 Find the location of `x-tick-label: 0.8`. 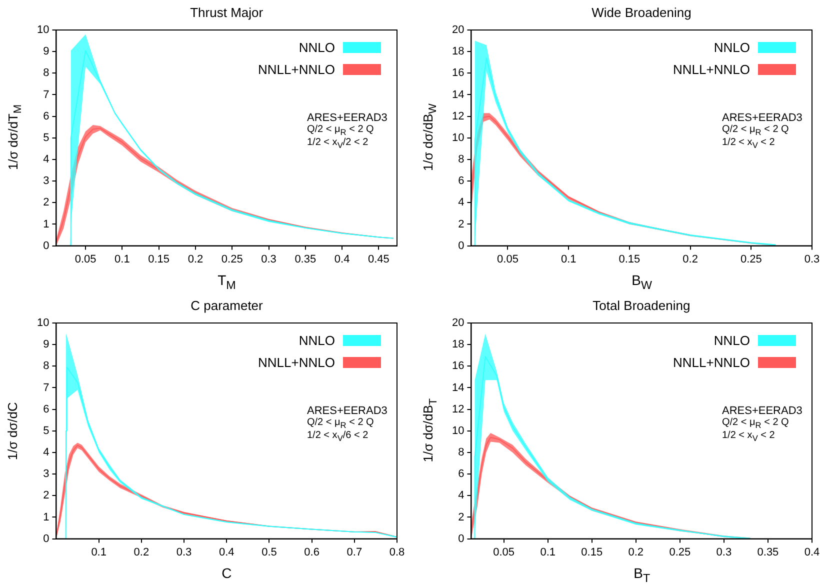

x-tick-label: 0.8 is located at coordinates (397, 552).